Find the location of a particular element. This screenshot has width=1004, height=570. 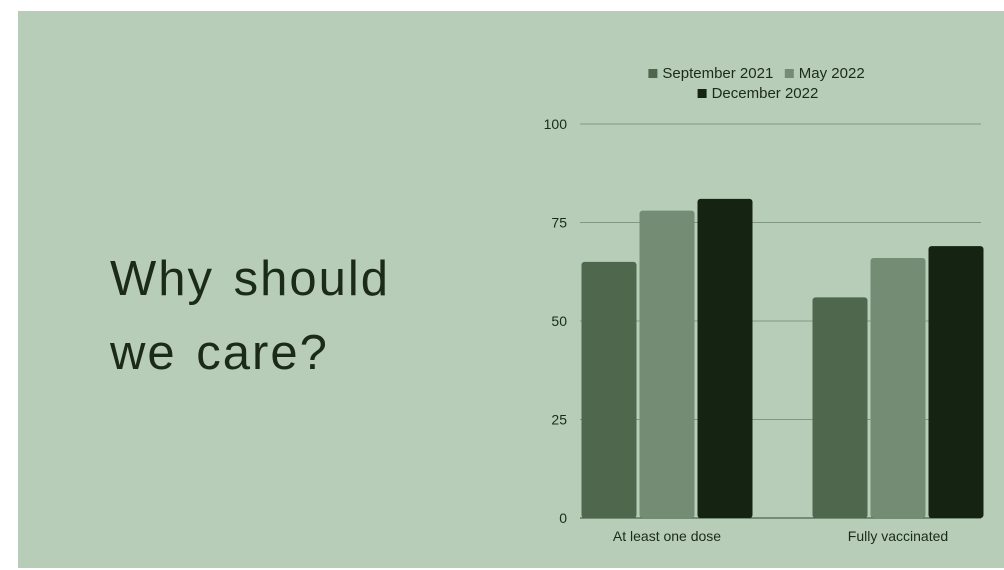

title-line-1: Why should is located at coordinates (250, 279).